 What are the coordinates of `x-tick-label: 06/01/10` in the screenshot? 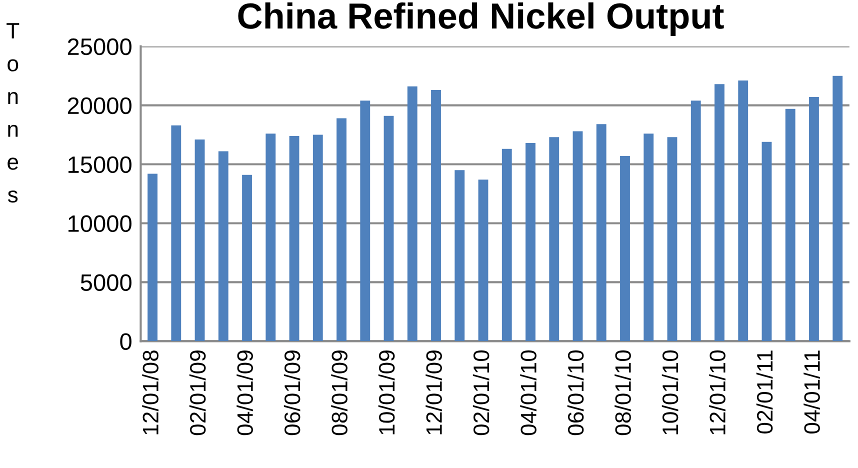 It's located at (575, 393).